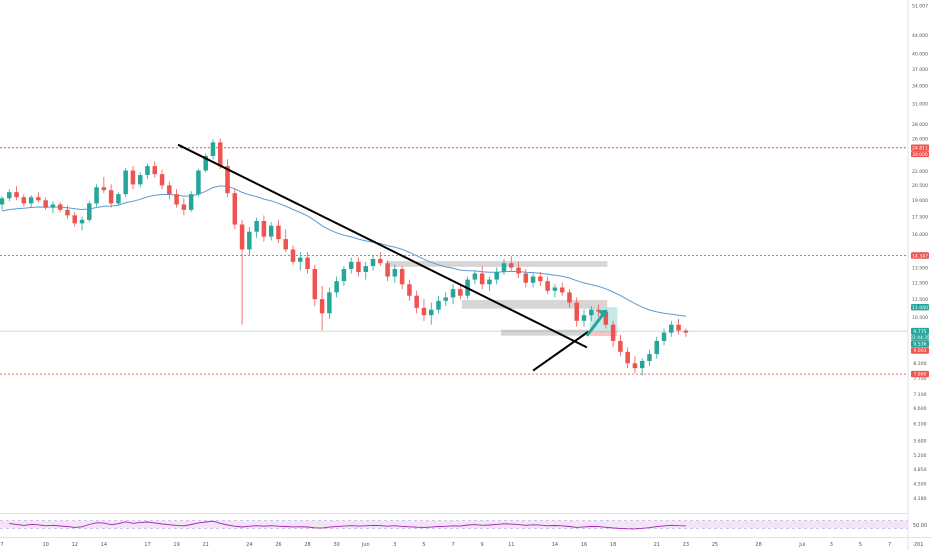 The width and height of the screenshot is (932, 550). What do you see at coordinates (603, 333) in the screenshot?
I see `stop-zone` at bounding box center [603, 333].